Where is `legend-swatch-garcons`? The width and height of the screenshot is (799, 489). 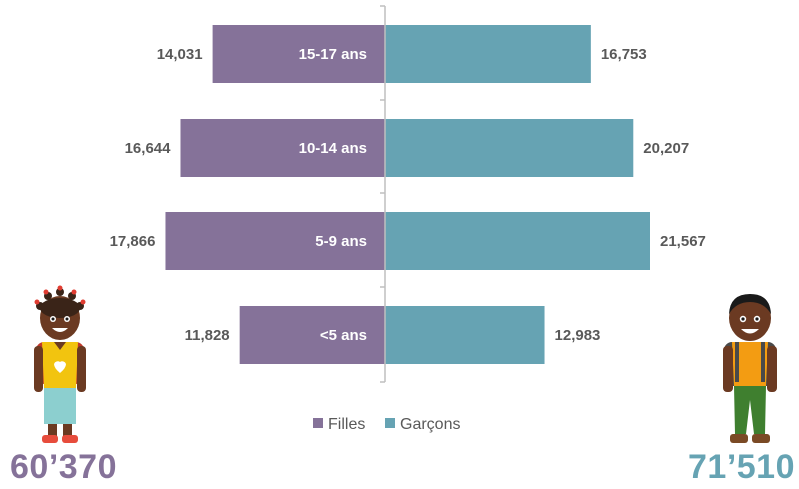 legend-swatch-garcons is located at coordinates (390, 423).